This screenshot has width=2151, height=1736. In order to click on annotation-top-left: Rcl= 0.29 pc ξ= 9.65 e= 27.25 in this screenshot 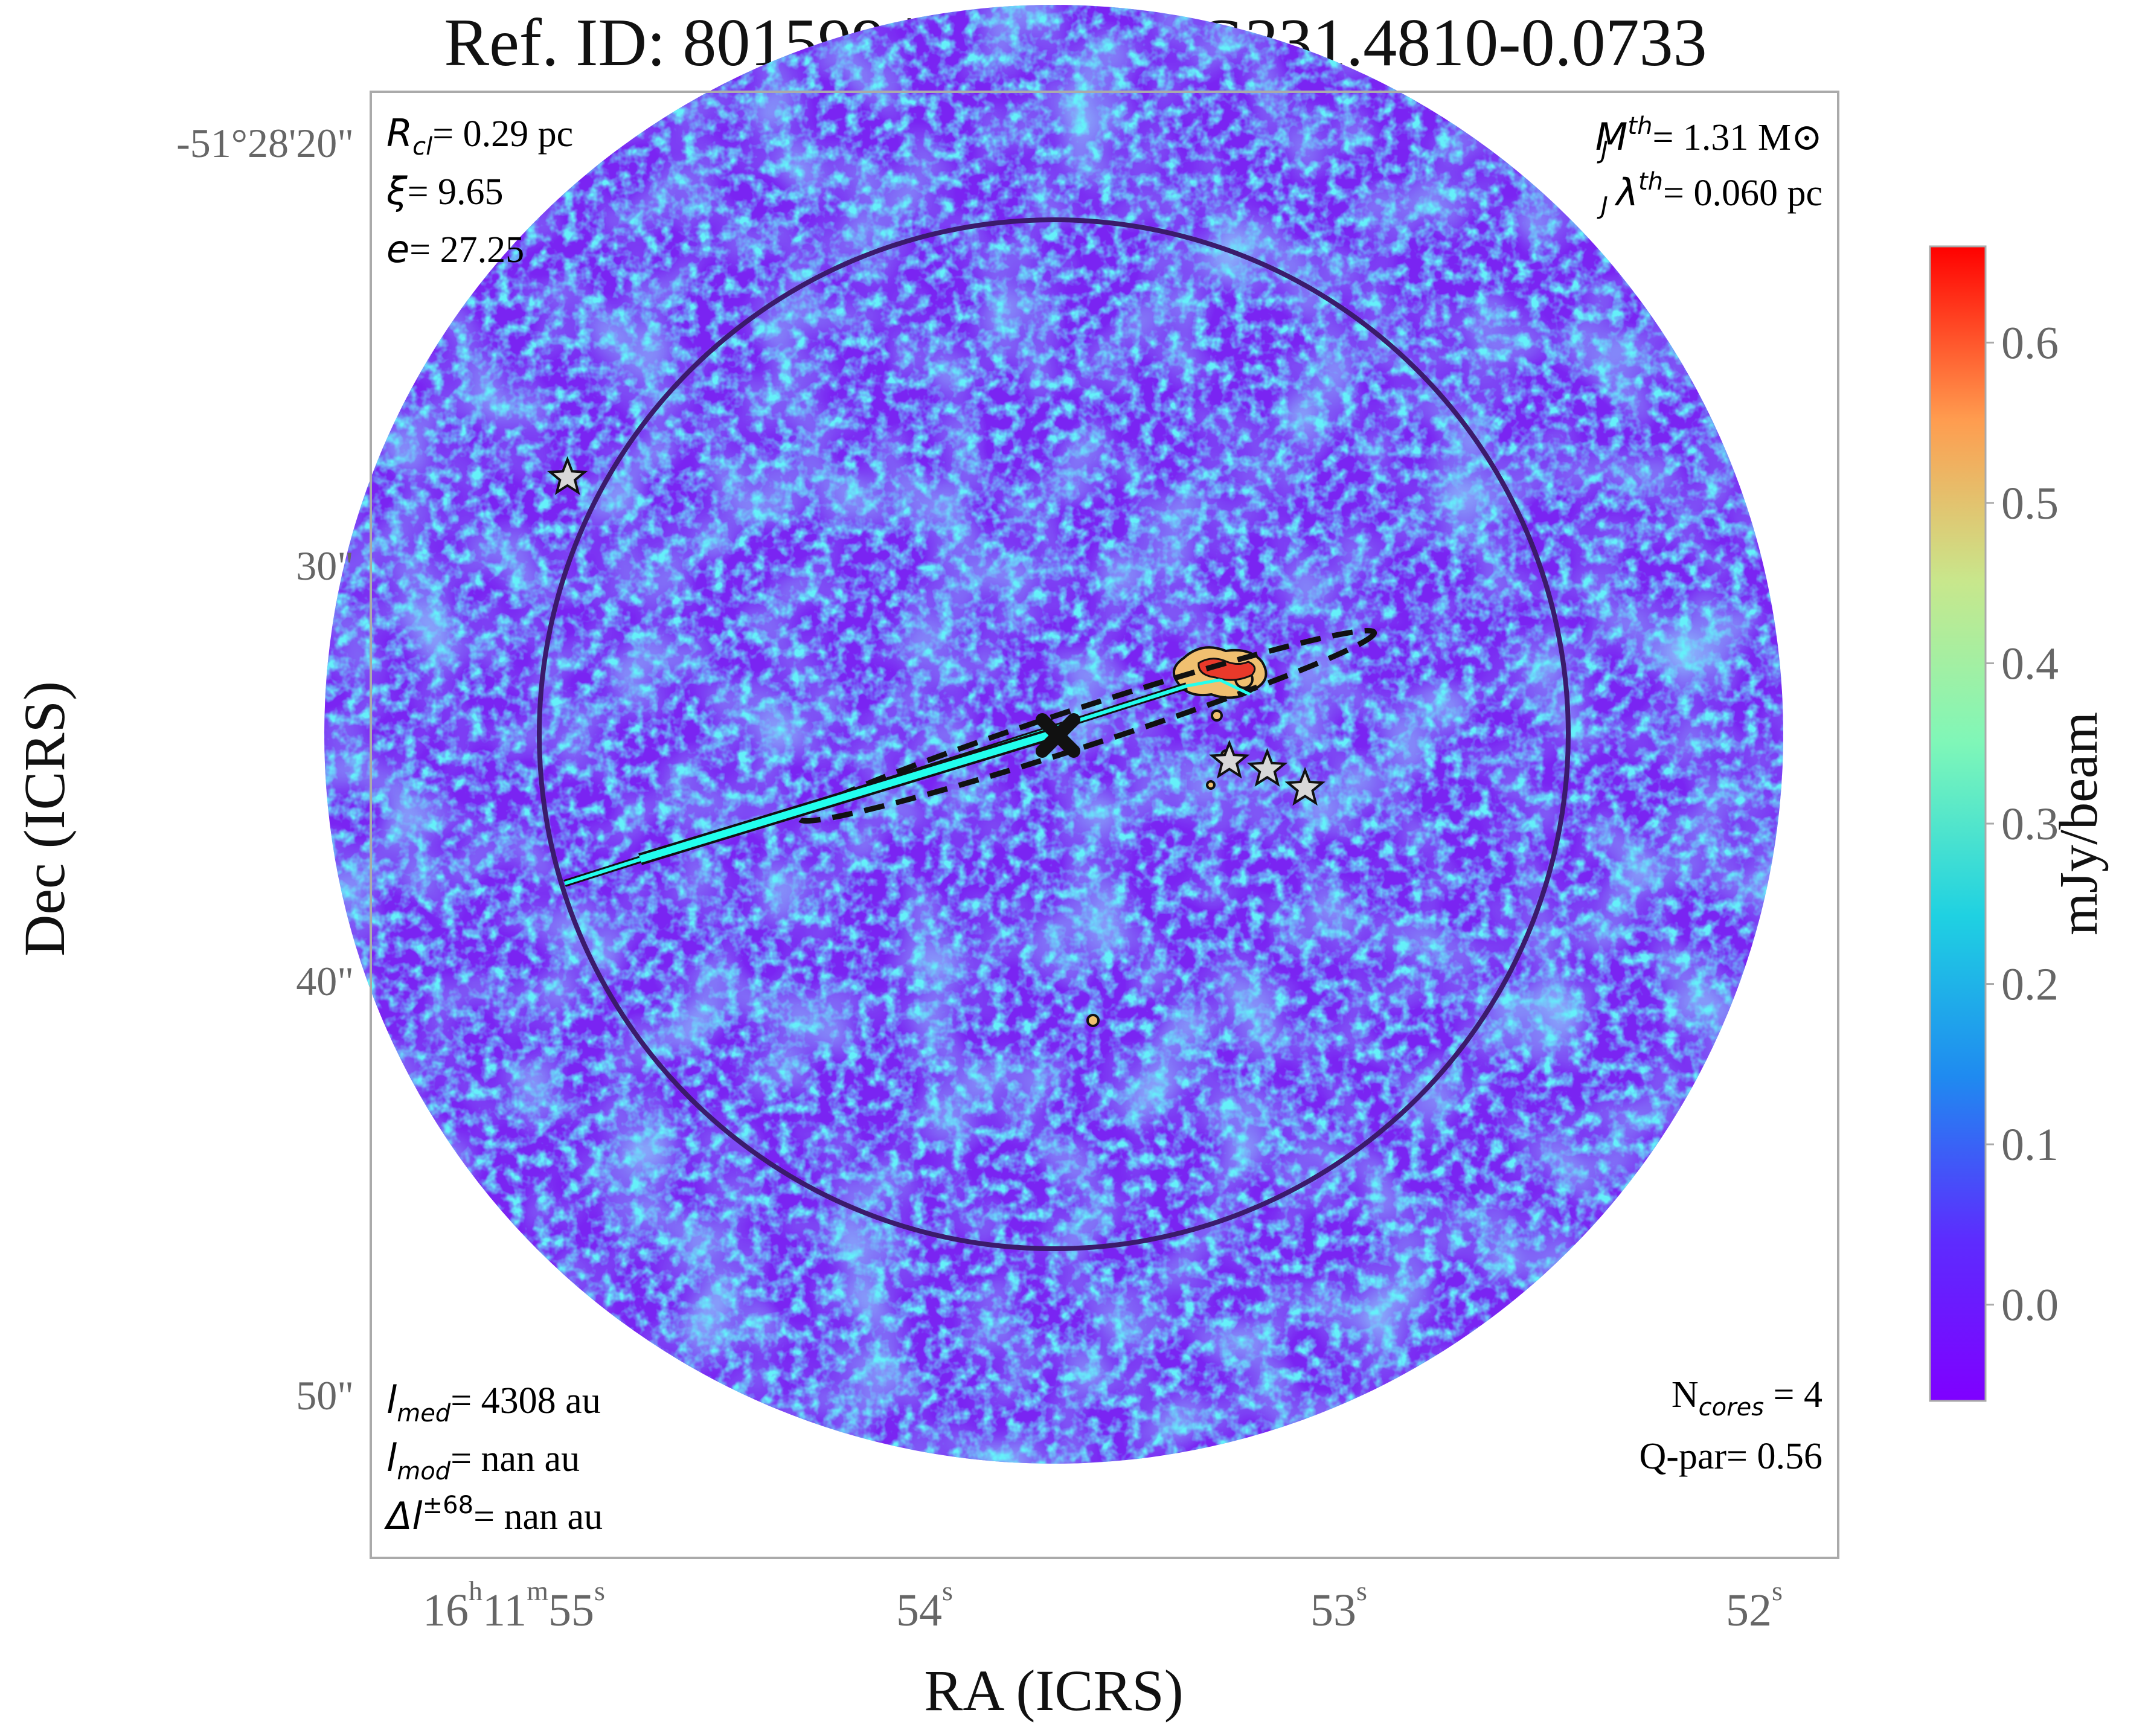, I will do `click(479, 191)`.